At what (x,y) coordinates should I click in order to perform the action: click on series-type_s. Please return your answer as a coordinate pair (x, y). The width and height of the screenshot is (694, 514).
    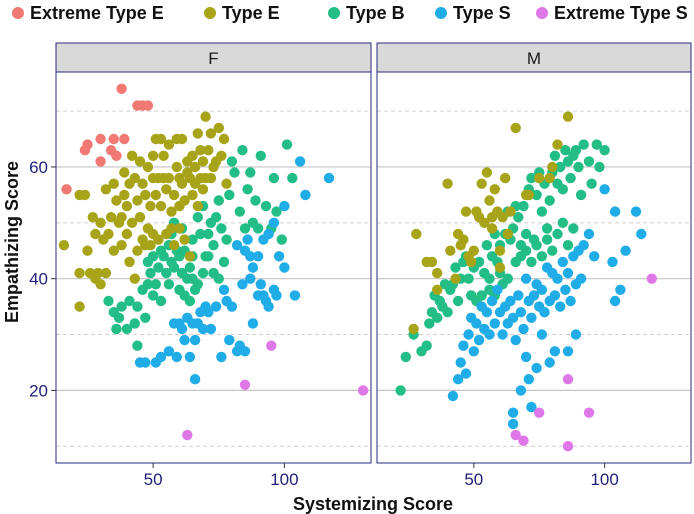
    Looking at the image, I should click on (547, 307).